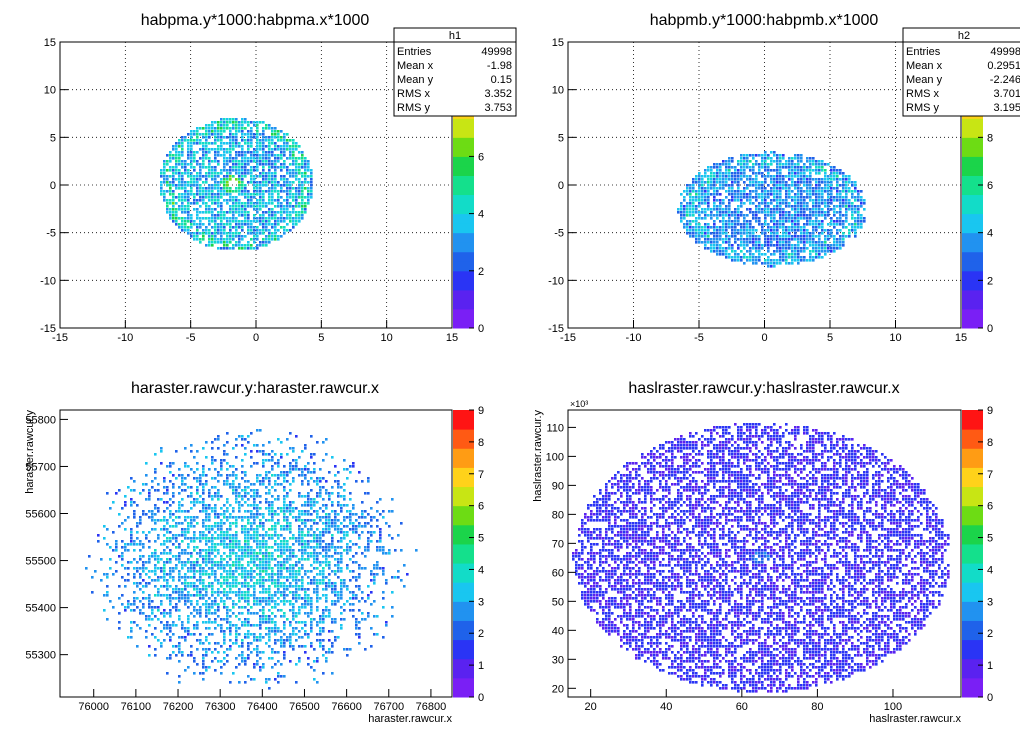 This screenshot has width=1020, height=740. Describe the element at coordinates (923, 52) in the screenshot. I see `stats-label: Entries` at that location.